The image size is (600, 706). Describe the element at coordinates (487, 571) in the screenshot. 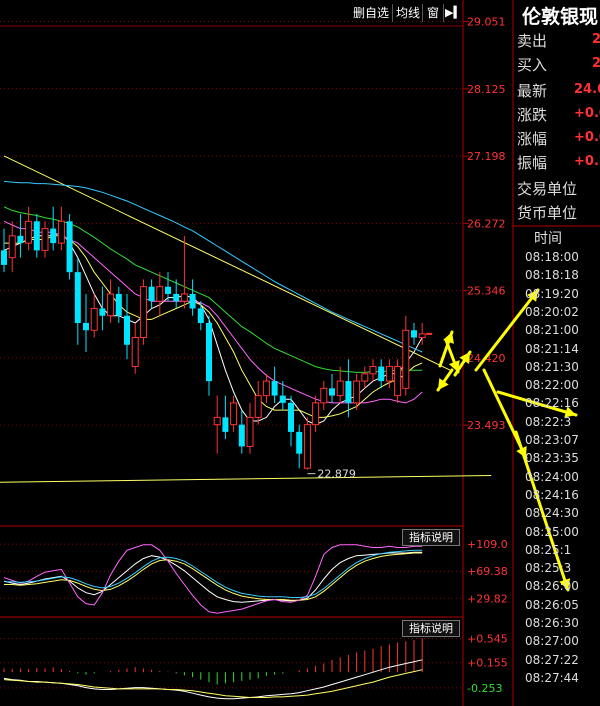

I see `kdj-tick-label: +69.38` at that location.